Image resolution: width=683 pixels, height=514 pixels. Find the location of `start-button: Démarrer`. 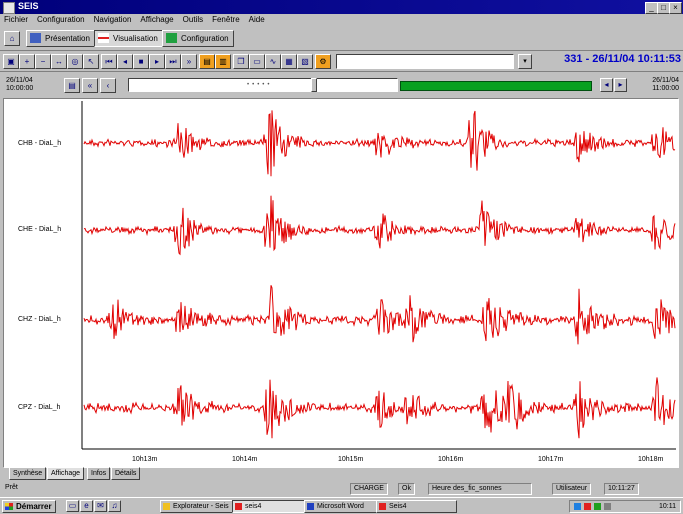

start-button: Démarrer is located at coordinates (29, 506).